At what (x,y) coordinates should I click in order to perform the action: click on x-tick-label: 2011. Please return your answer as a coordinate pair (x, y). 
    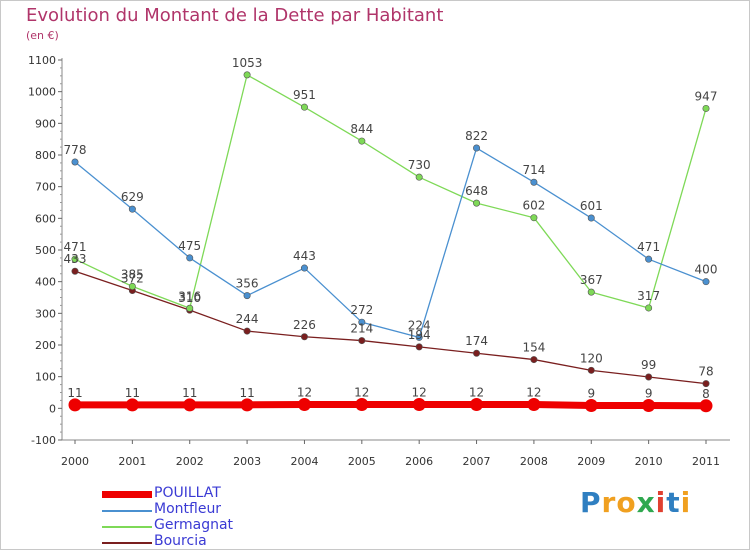
    Looking at the image, I should click on (706, 461).